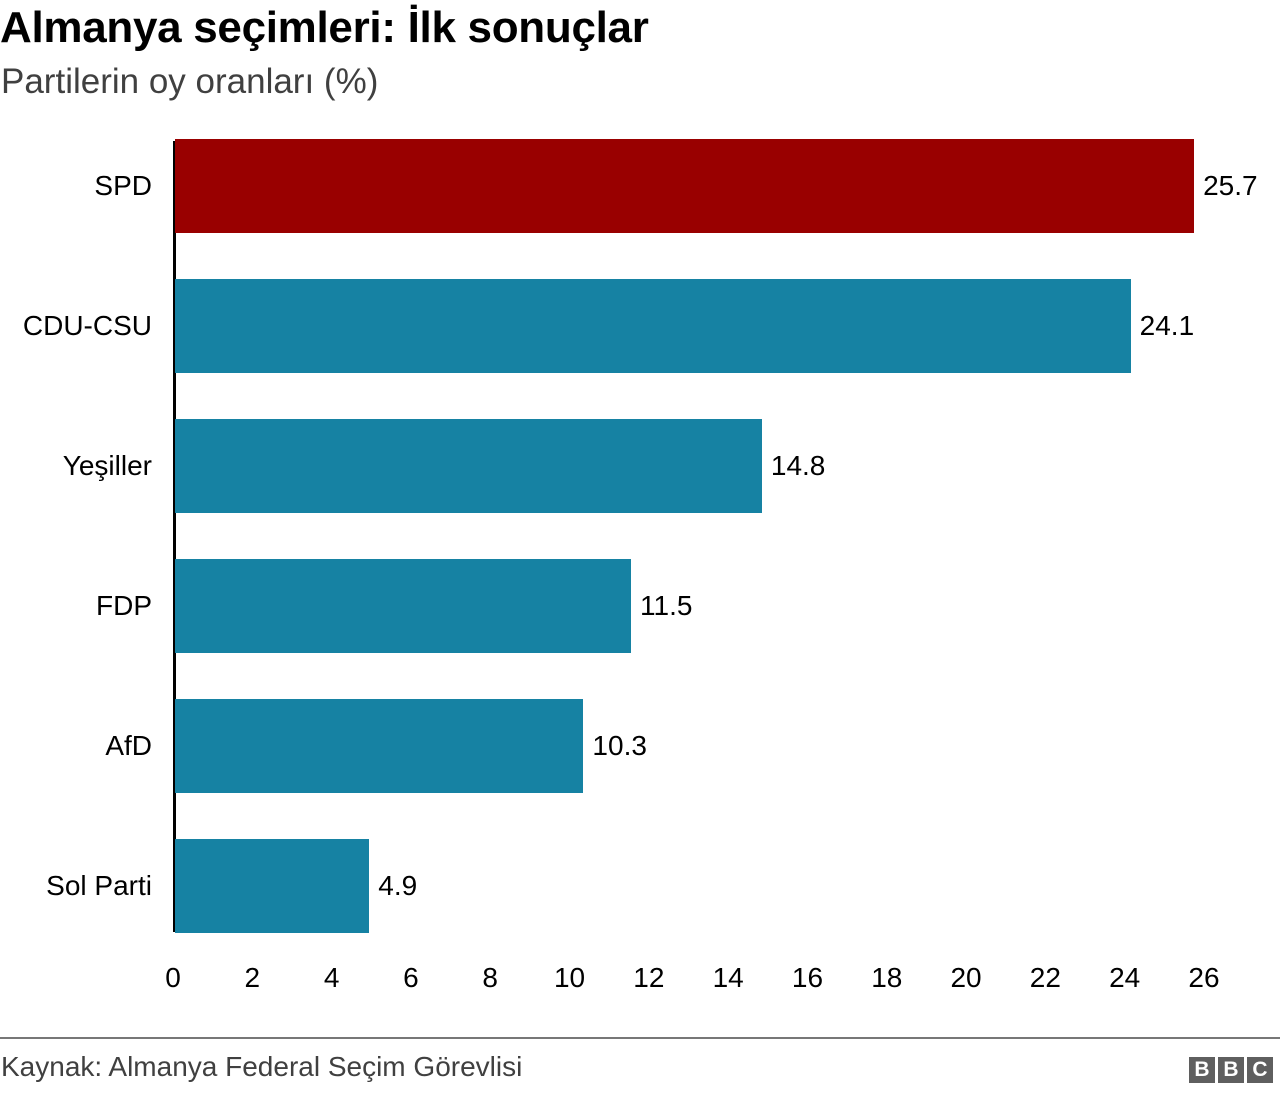 Image resolution: width=1280 pixels, height=1094 pixels. I want to click on value-label: 4.9, so click(398, 885).